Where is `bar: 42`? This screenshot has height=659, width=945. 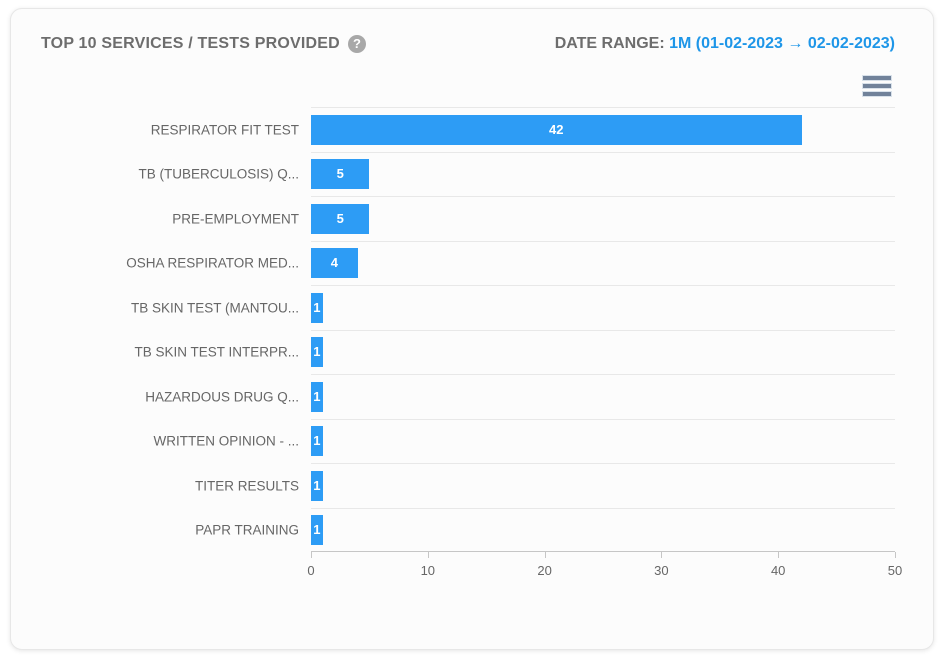
bar: 42 is located at coordinates (556, 129).